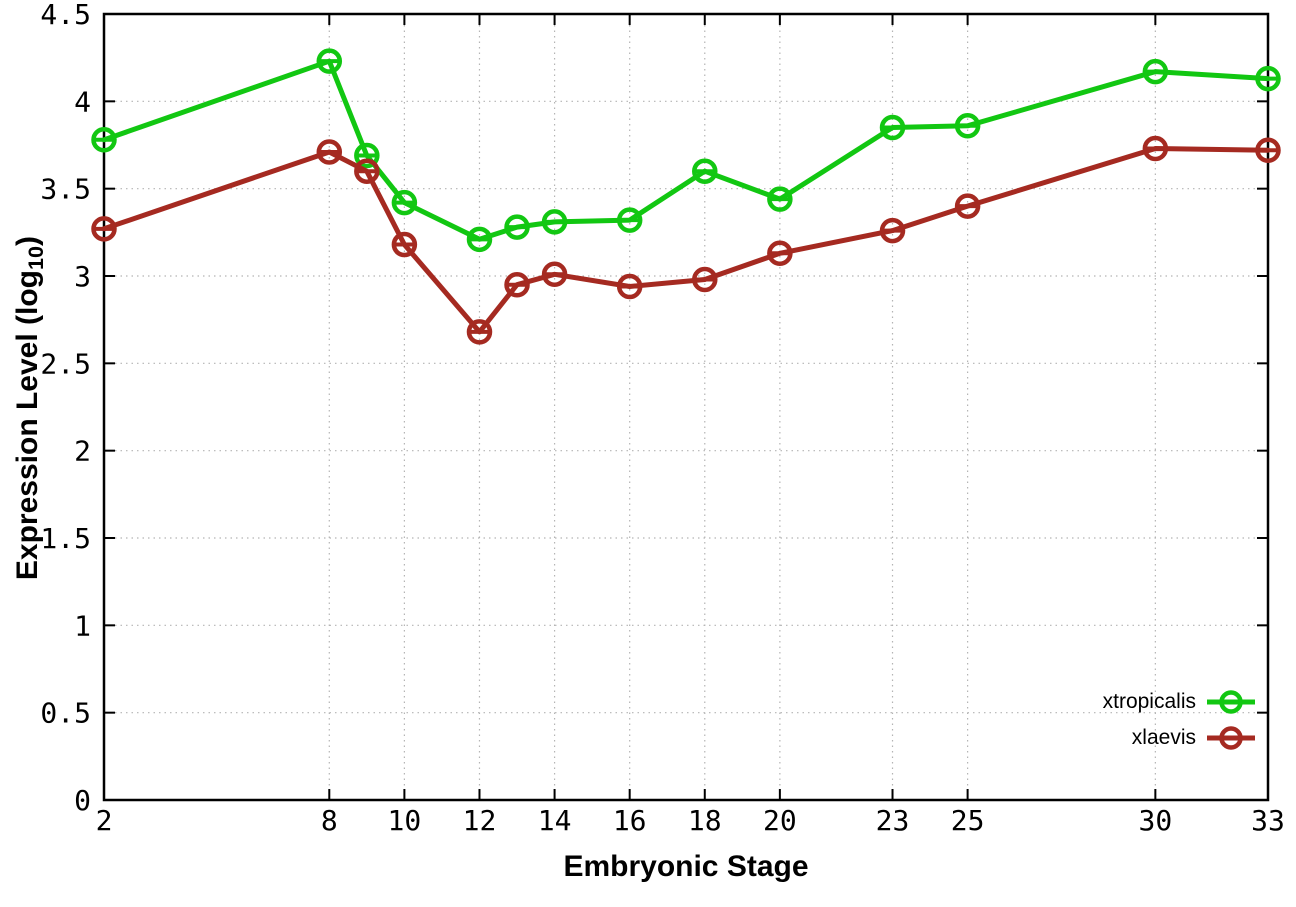 Image resolution: width=1296 pixels, height=907 pixels. I want to click on y-tick-label: 1.5, so click(65, 538).